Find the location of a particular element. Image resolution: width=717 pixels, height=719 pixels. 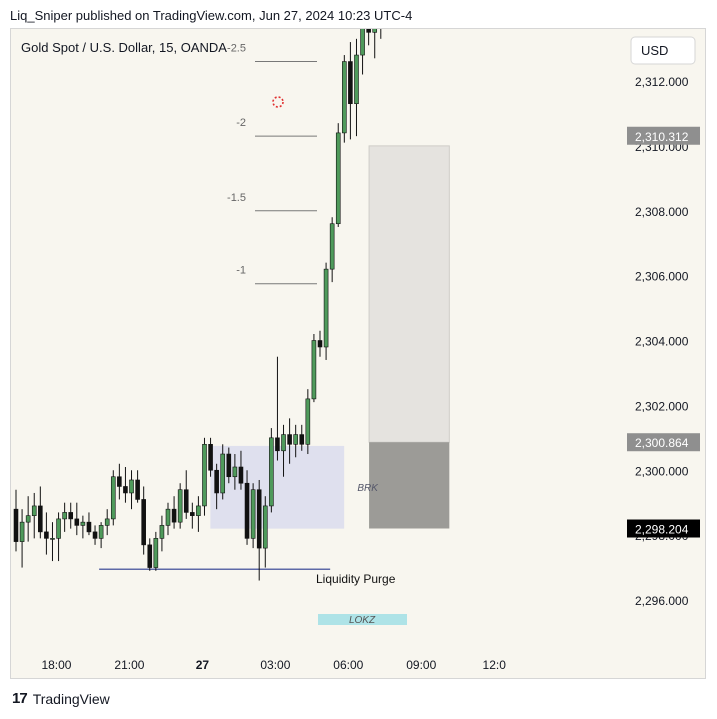

spinner-ring is located at coordinates (278, 102).